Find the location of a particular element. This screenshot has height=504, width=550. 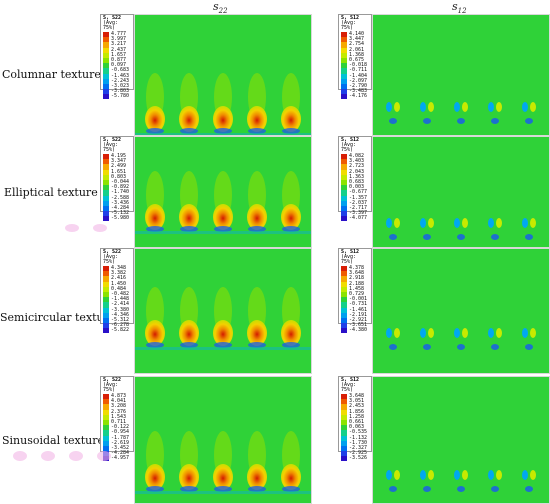

legend-title: S, S12 is located at coordinates (350, 18).